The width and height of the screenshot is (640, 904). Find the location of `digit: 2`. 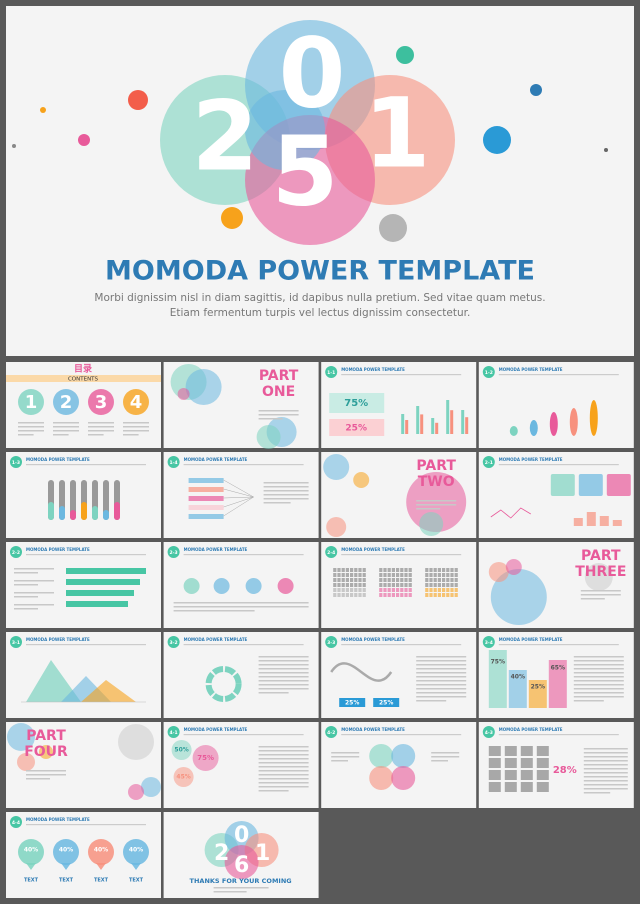

digit: 2 is located at coordinates (221, 853).